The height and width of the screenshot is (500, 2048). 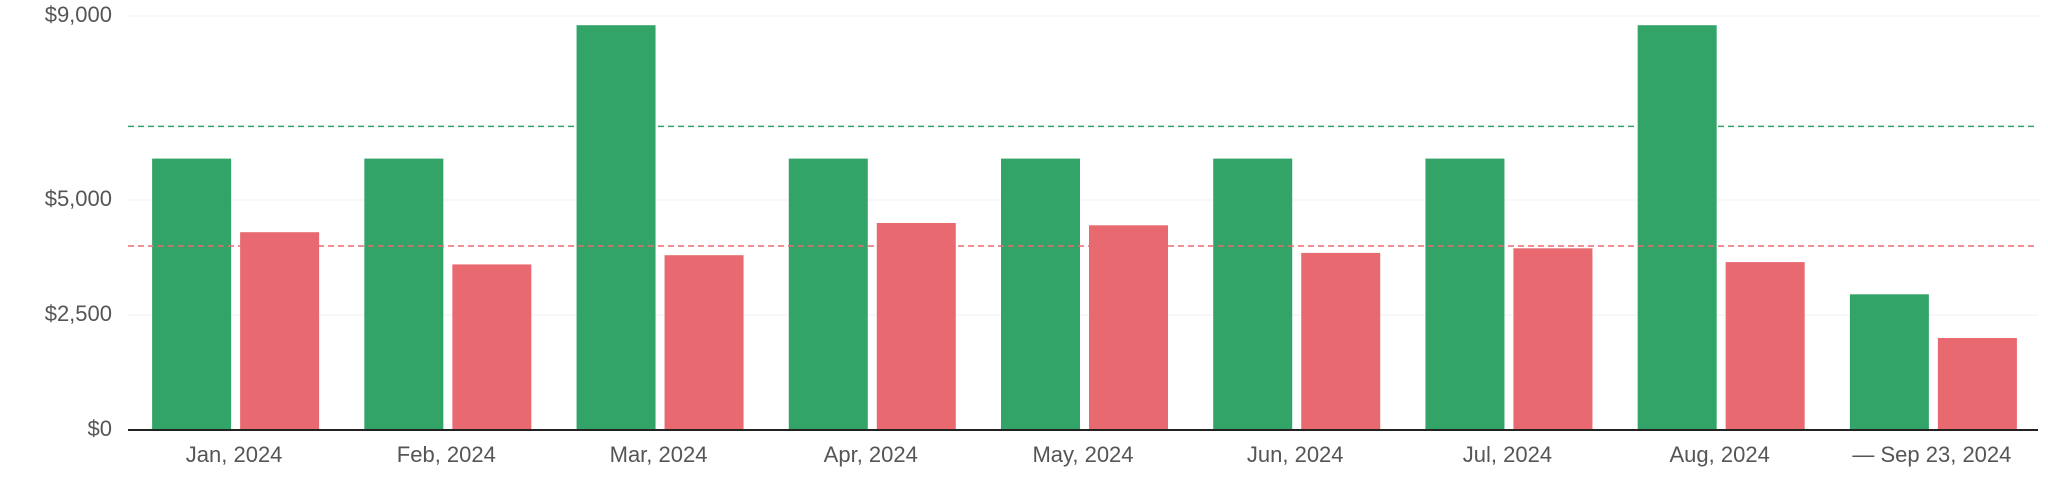 What do you see at coordinates (78, 198) in the screenshot?
I see `y-tick-label: $5,000` at bounding box center [78, 198].